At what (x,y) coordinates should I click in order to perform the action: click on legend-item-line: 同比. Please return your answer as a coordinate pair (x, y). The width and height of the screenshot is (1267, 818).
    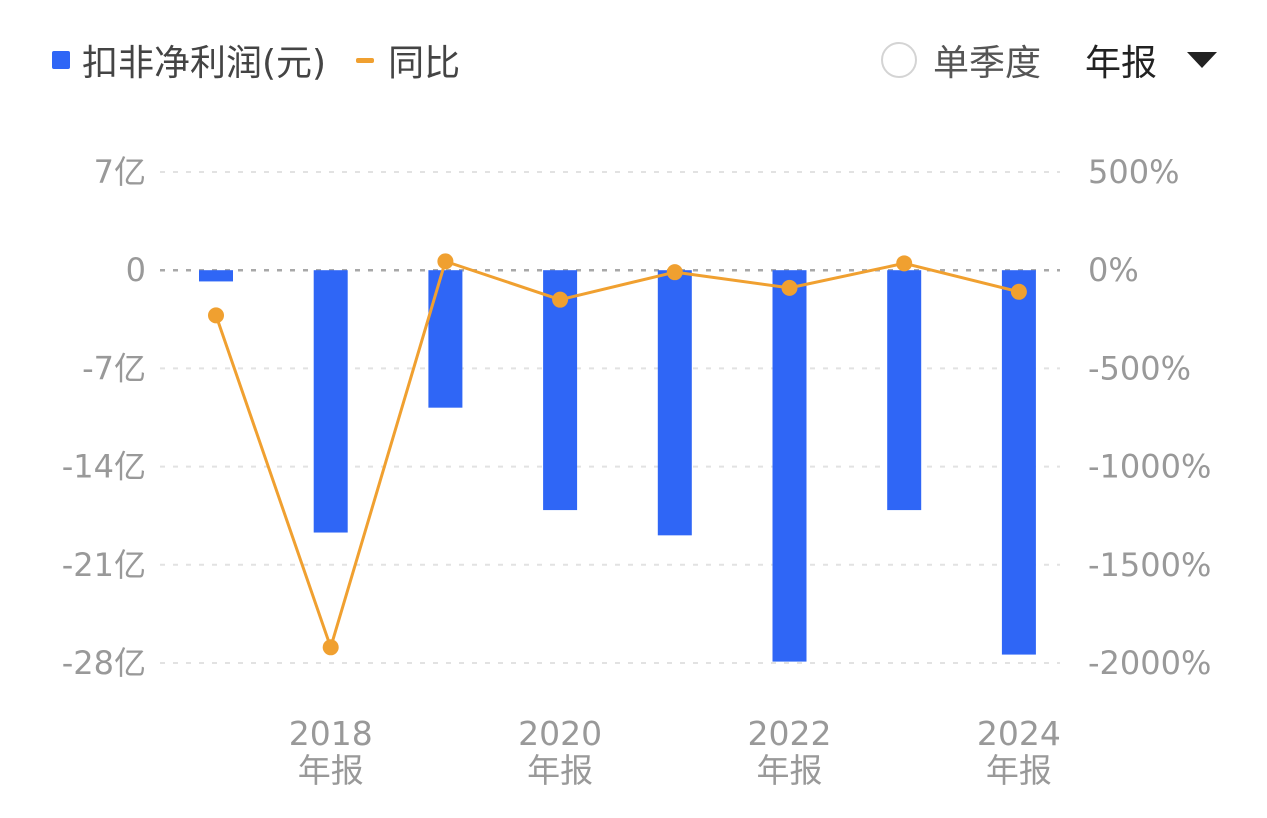
    Looking at the image, I should click on (408, 60).